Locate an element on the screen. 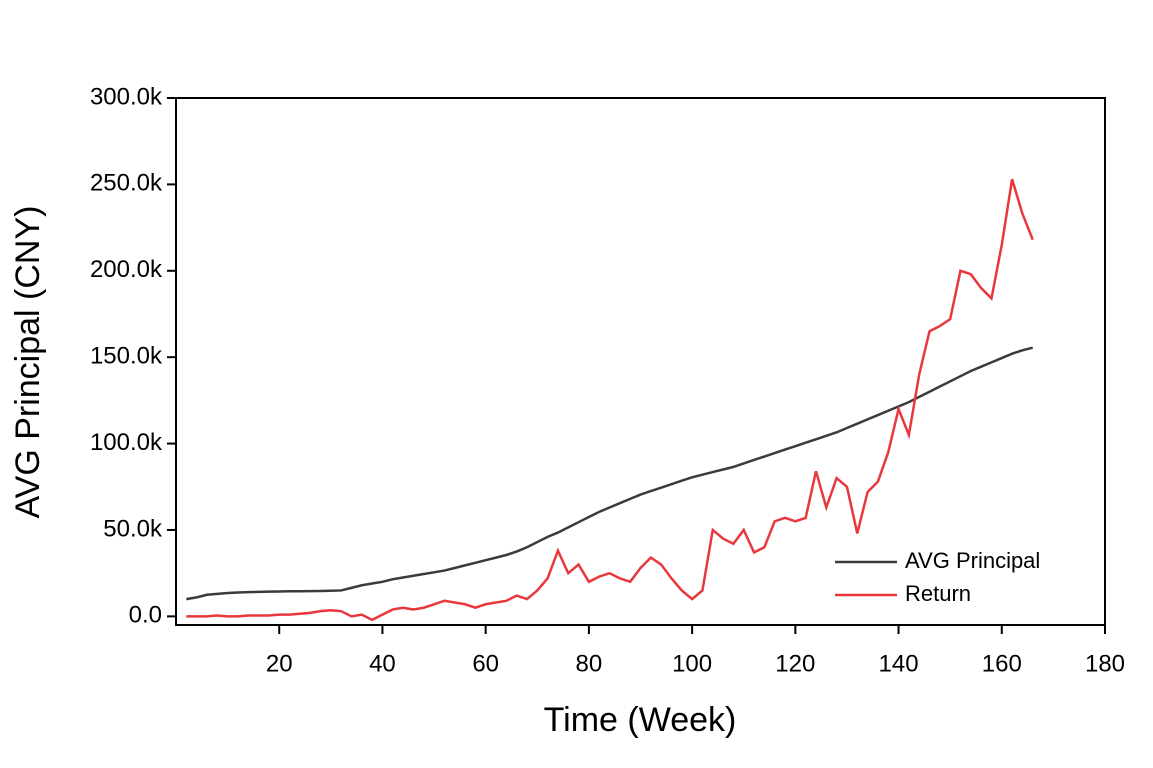 The image size is (1153, 768). x-tick-label: 60 is located at coordinates (485, 663).